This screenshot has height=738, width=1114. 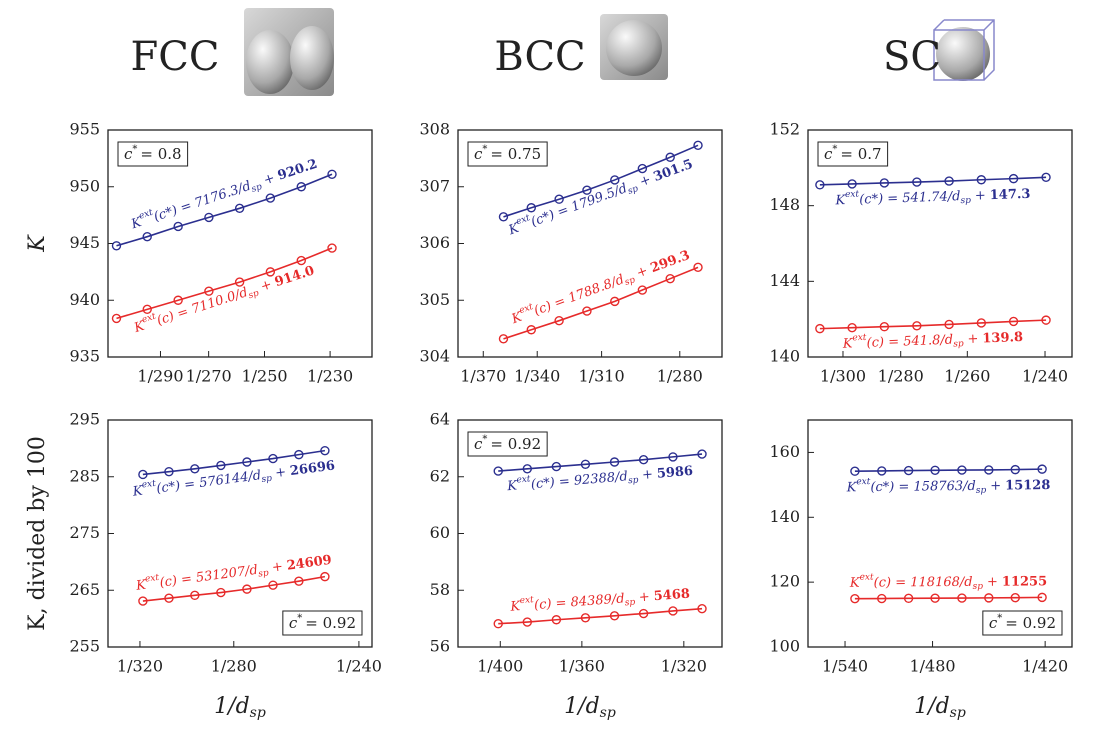 I want to click on fit-arg: (c) = 7110.0/d, so click(x=202, y=307).